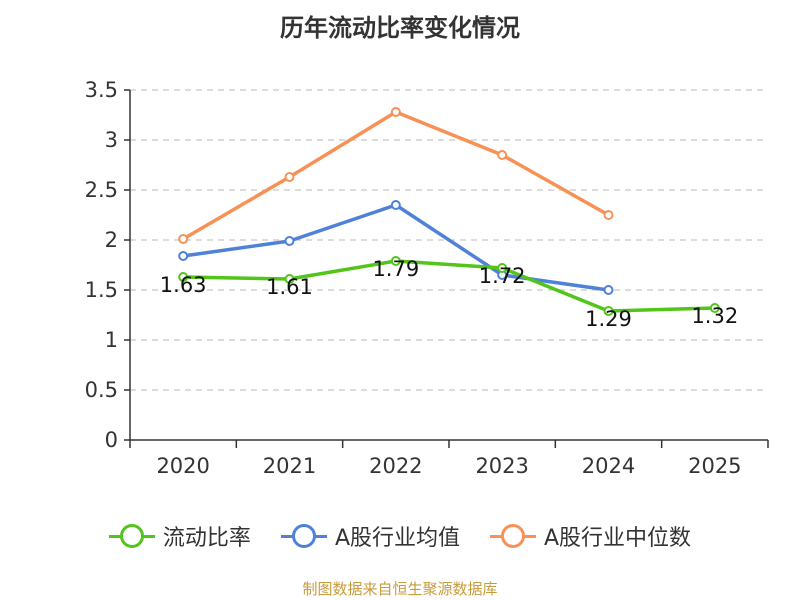 This screenshot has height=600, width=800. Describe the element at coordinates (101, 190) in the screenshot. I see `y-tick-label: 2.5` at that location.